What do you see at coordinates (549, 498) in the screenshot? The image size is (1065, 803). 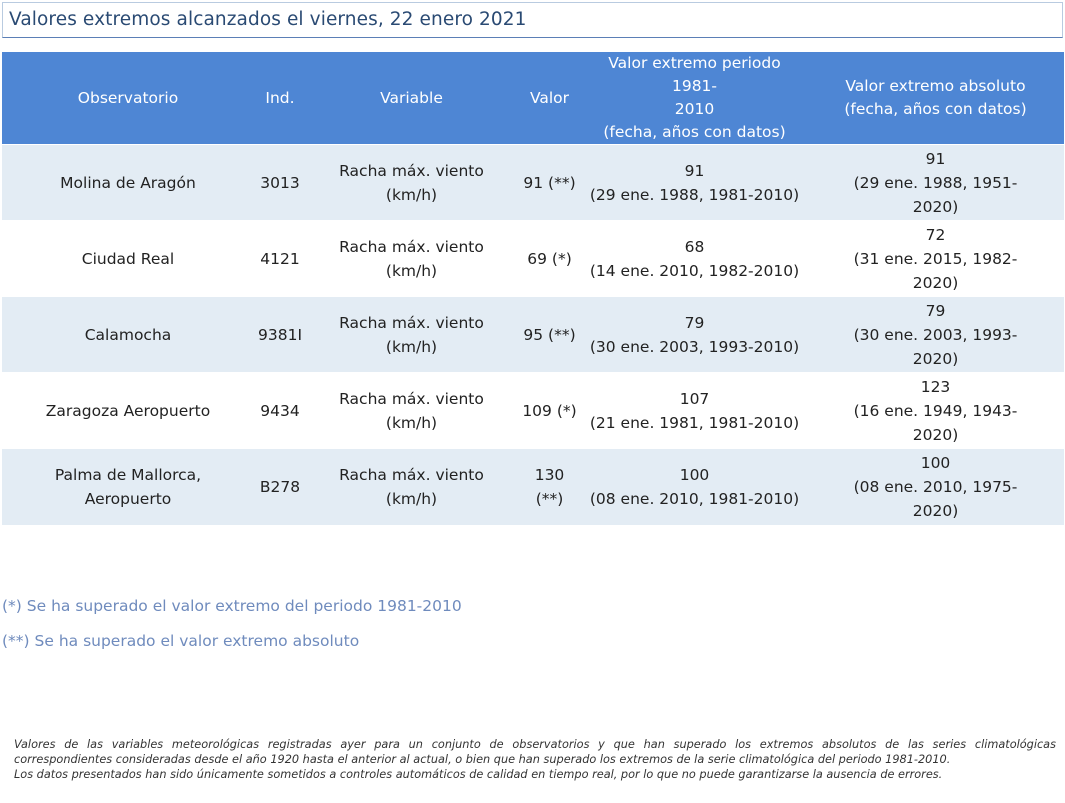 I see `cell-line: (**)` at bounding box center [549, 498].